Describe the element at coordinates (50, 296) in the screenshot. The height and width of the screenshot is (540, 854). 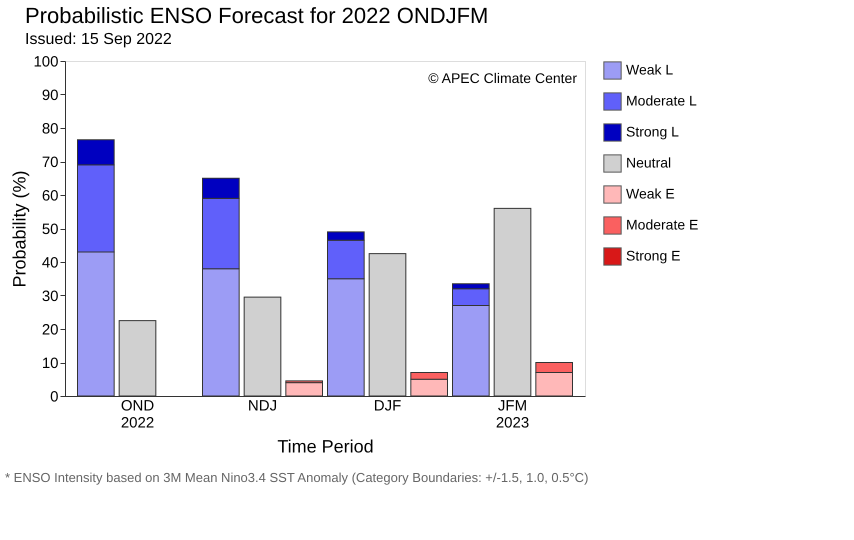
I see `y-tick-label: 30` at that location.